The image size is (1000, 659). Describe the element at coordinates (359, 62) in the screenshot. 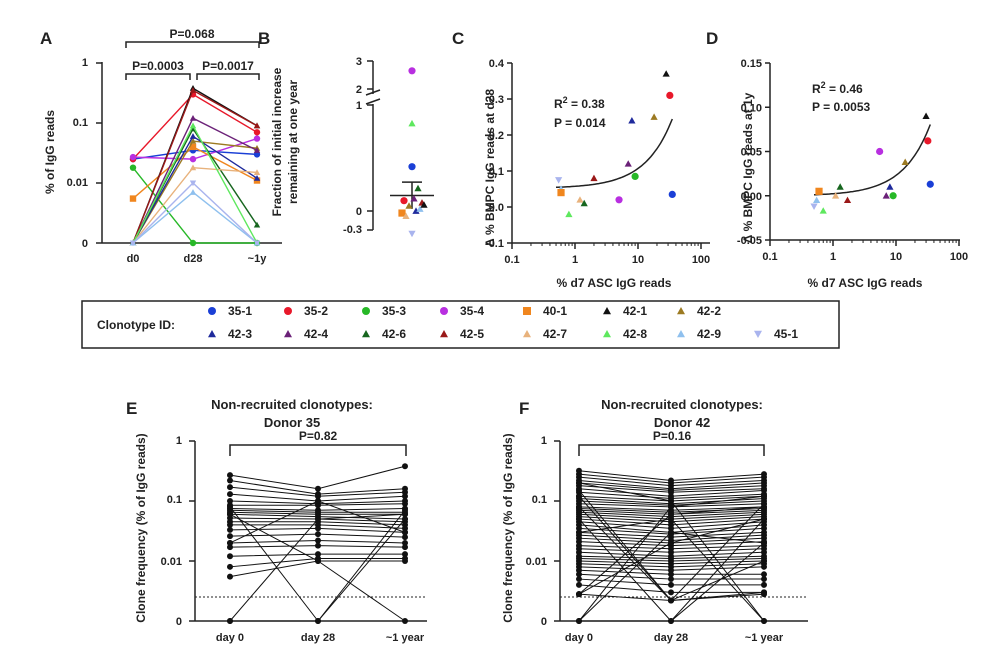

I see `panel-b-ytick: 3` at that location.